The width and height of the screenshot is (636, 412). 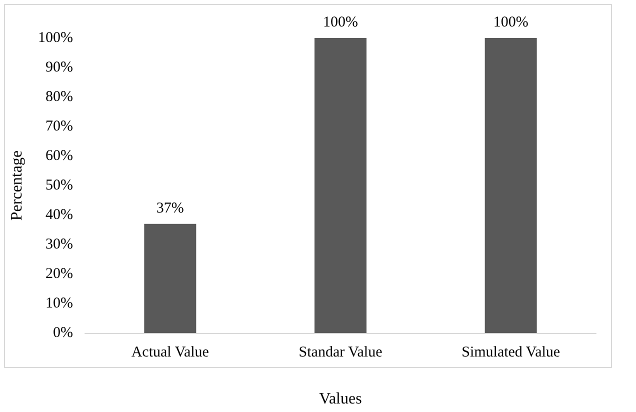 What do you see at coordinates (340, 352) in the screenshot?
I see `x-tick-label: Standar Value` at bounding box center [340, 352].